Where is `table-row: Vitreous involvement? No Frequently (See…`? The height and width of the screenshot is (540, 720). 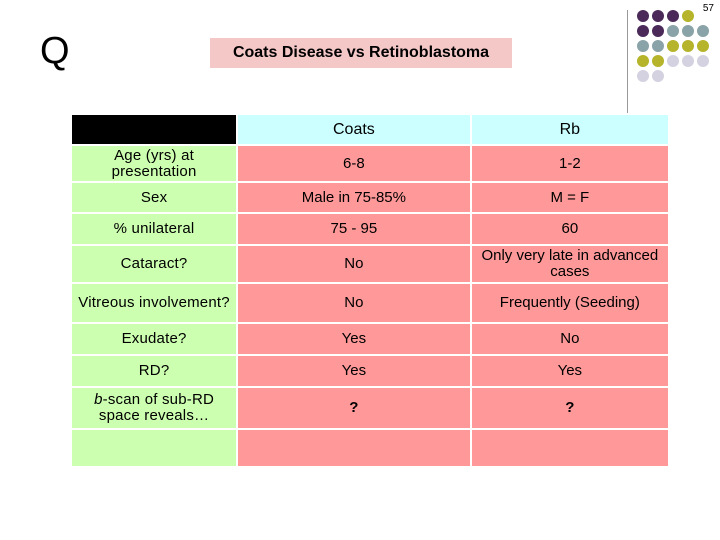
table-row: Vitreous involvement? No Frequently (See… is located at coordinates (370, 303).